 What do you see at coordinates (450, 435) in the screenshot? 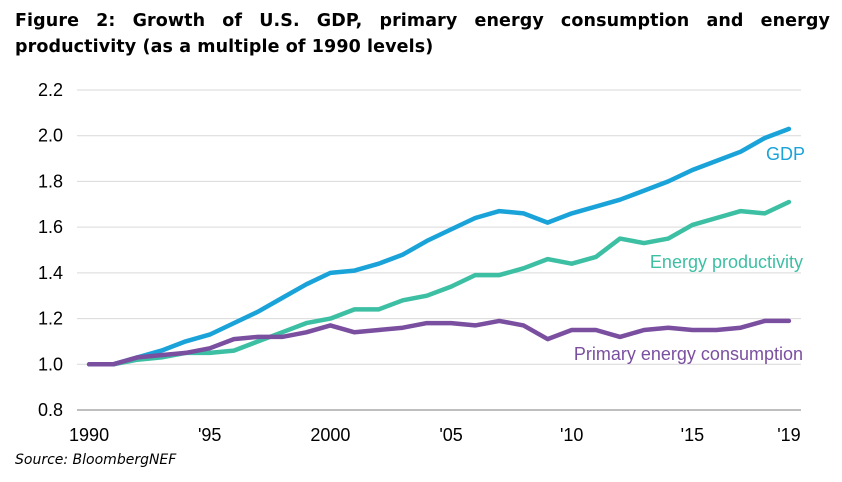
I see `x-tick-label: '05` at bounding box center [450, 435].